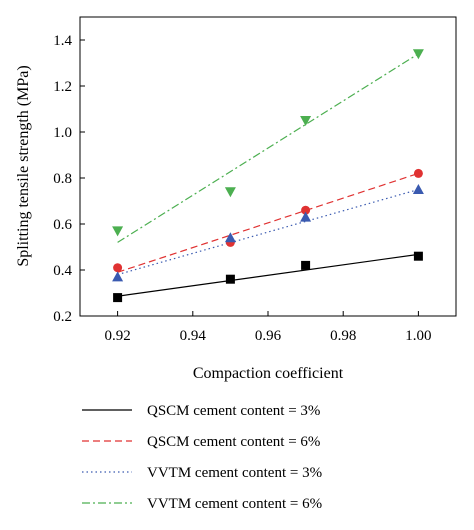  I want to click on legend-label: QSCM cement content = 6%, so click(233, 442).